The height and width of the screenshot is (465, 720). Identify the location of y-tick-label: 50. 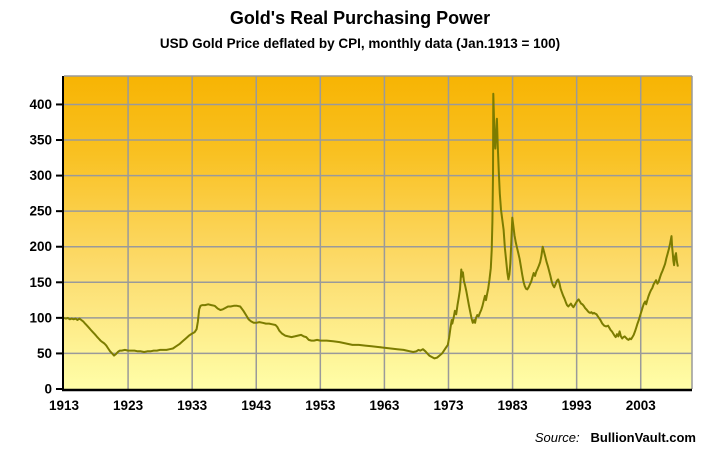
(44, 353).